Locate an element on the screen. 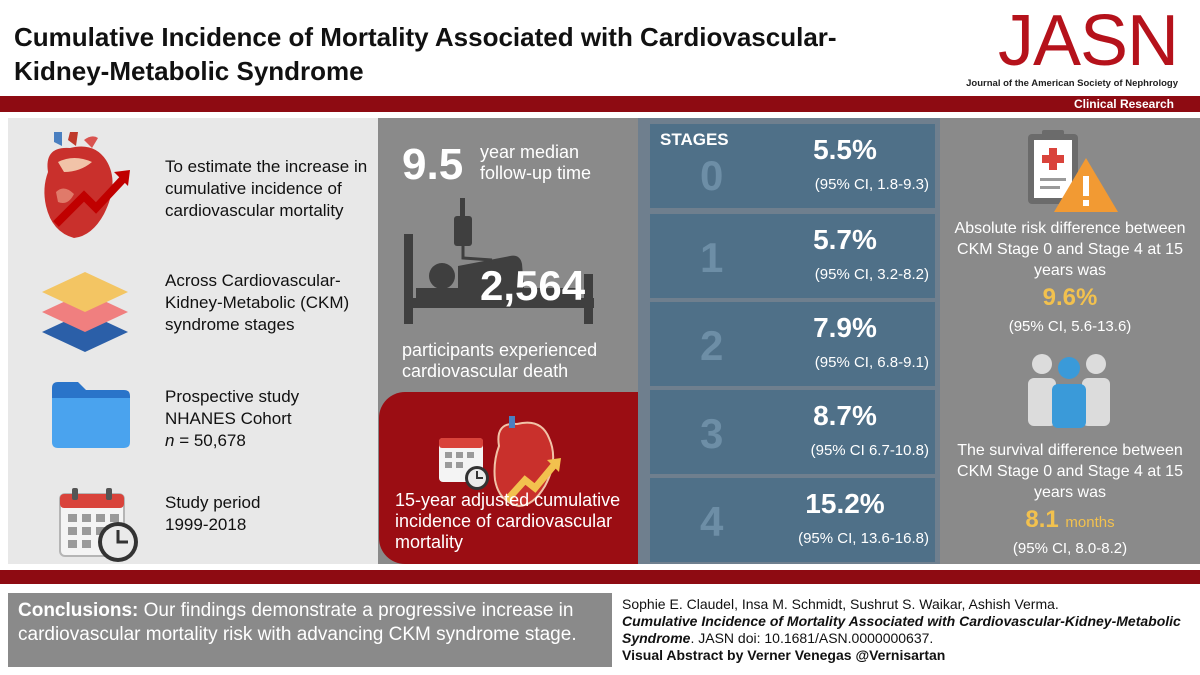 The height and width of the screenshot is (675, 1200). stage-number: 1 is located at coordinates (712, 257).